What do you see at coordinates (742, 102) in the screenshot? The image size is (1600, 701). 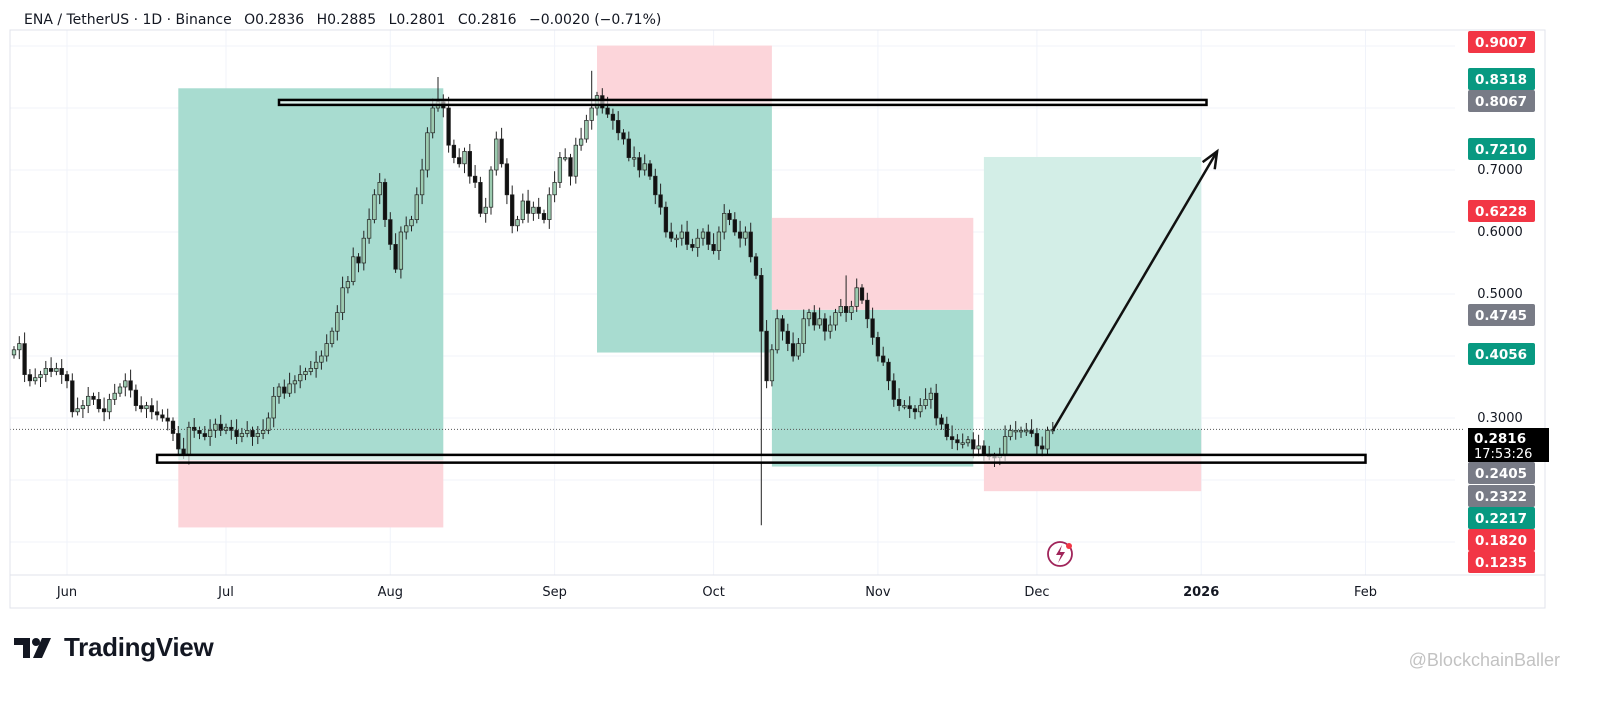 I see `zone-resistance` at bounding box center [742, 102].